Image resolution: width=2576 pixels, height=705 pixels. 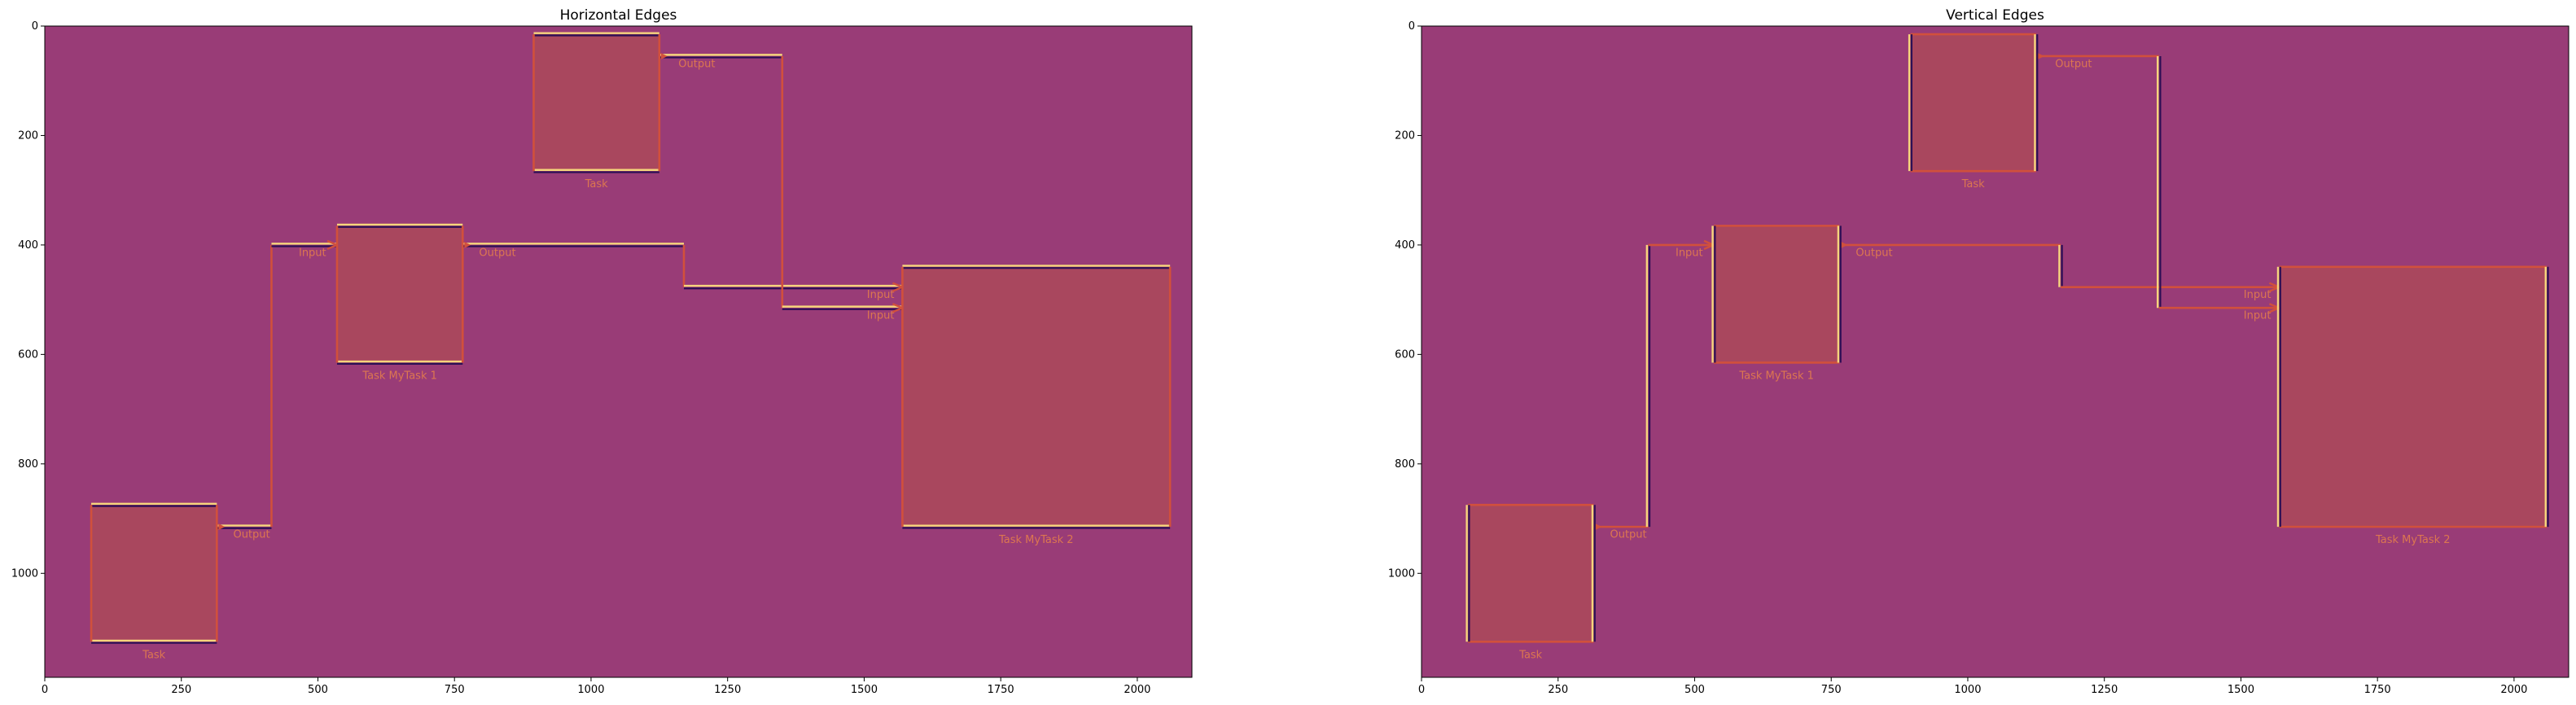 What do you see at coordinates (618, 15) in the screenshot?
I see `chart-title: Horizontal Edges` at bounding box center [618, 15].